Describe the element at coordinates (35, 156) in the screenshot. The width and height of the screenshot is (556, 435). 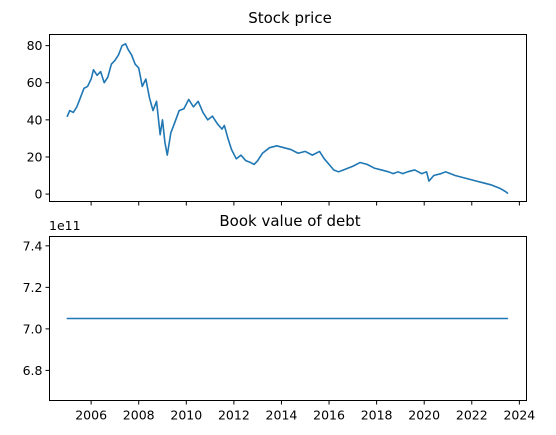
I see `stock-price-ytick-label: 20` at that location.